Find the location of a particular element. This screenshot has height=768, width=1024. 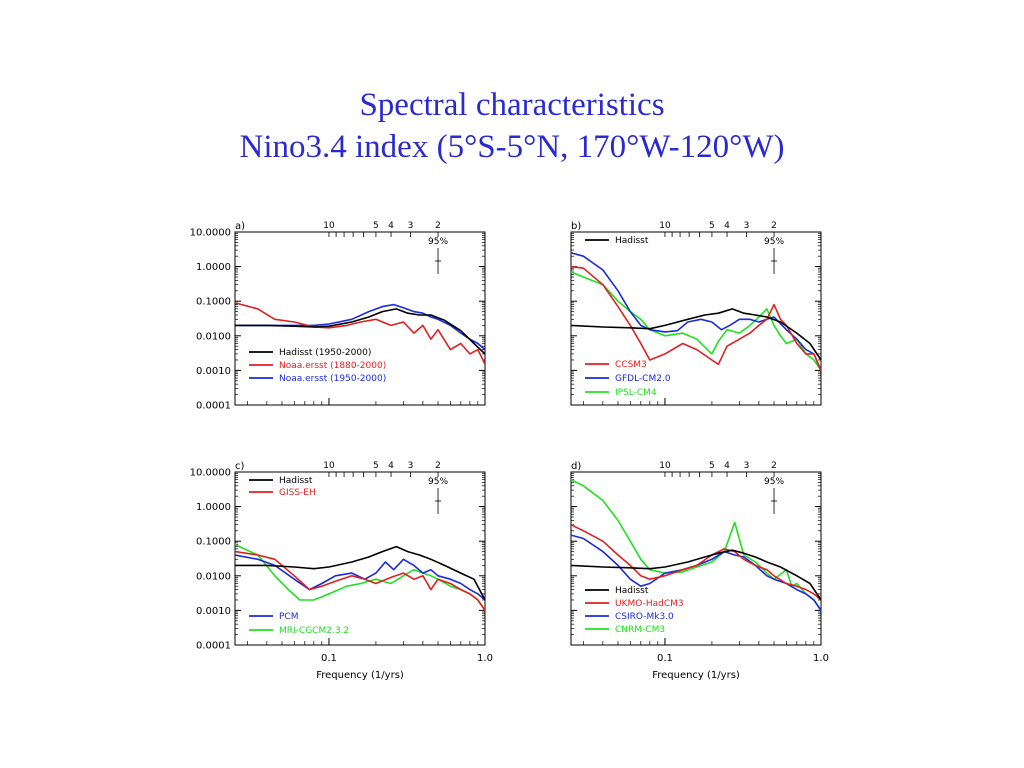

legend-label: Hadisst (1950-2000) is located at coordinates (325, 353).